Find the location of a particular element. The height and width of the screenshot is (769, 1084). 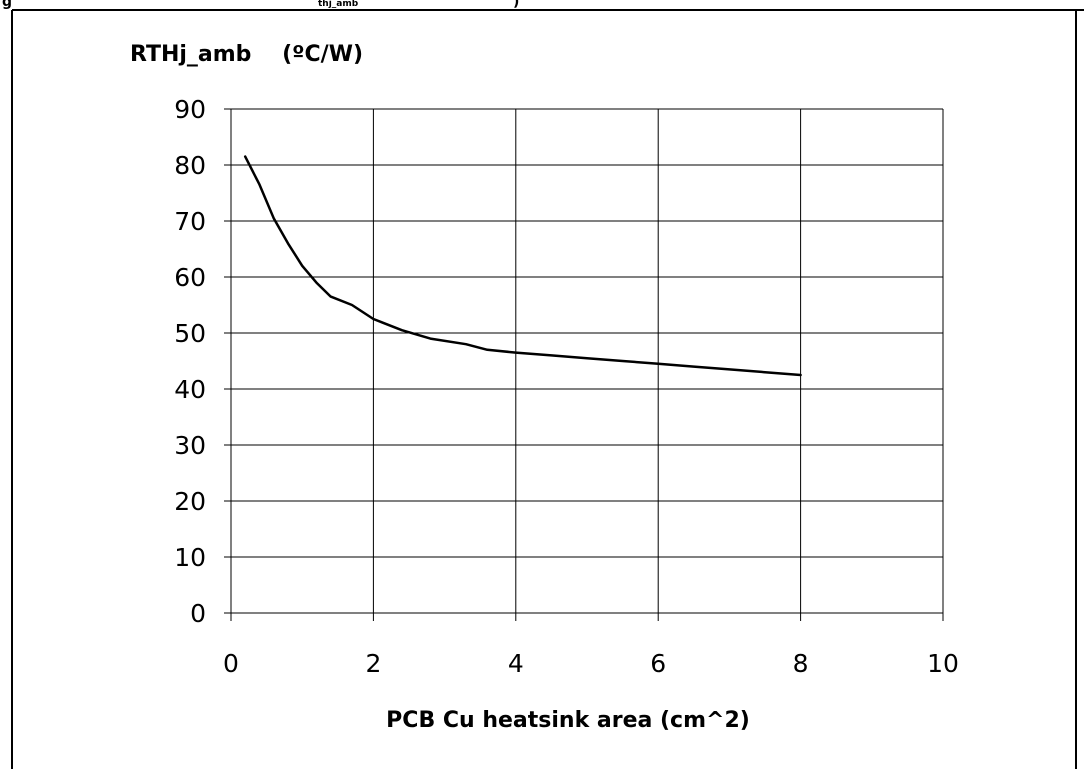

y-axis-title: RTHj_amb (ºC/W) is located at coordinates (246, 54).